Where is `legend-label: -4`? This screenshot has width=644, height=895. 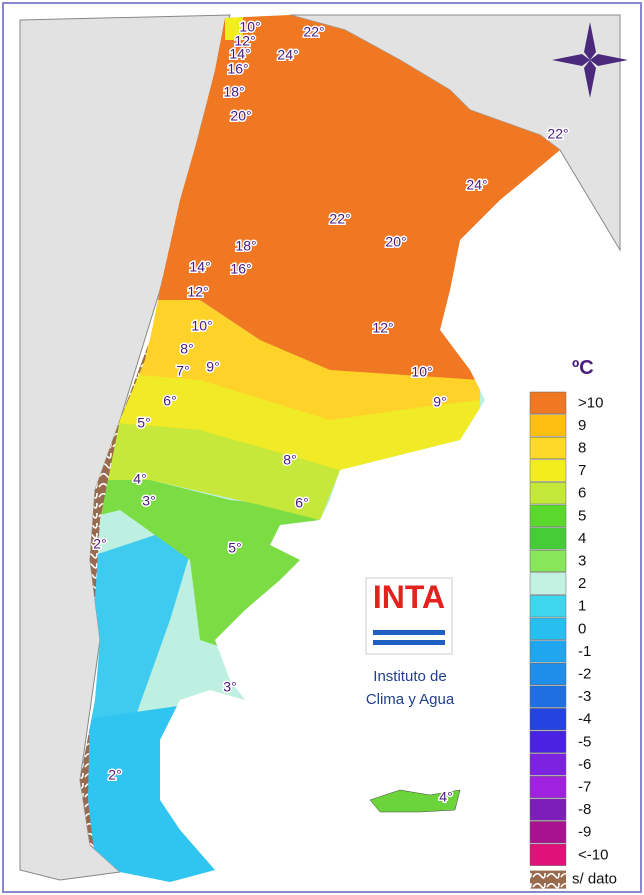
legend-label: -4 is located at coordinates (584, 719).